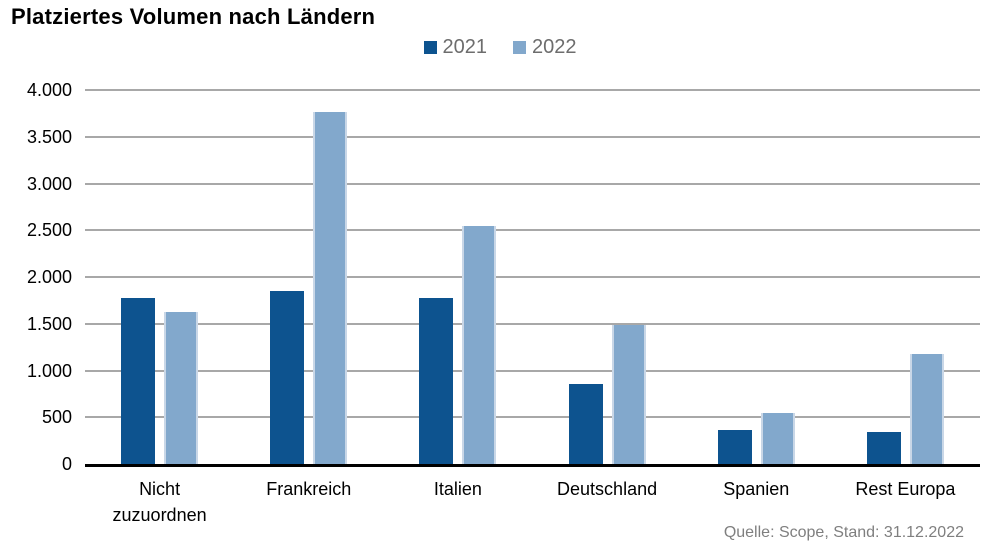 The height and width of the screenshot is (553, 1000). I want to click on legend-item-2021: 2021, so click(455, 47).